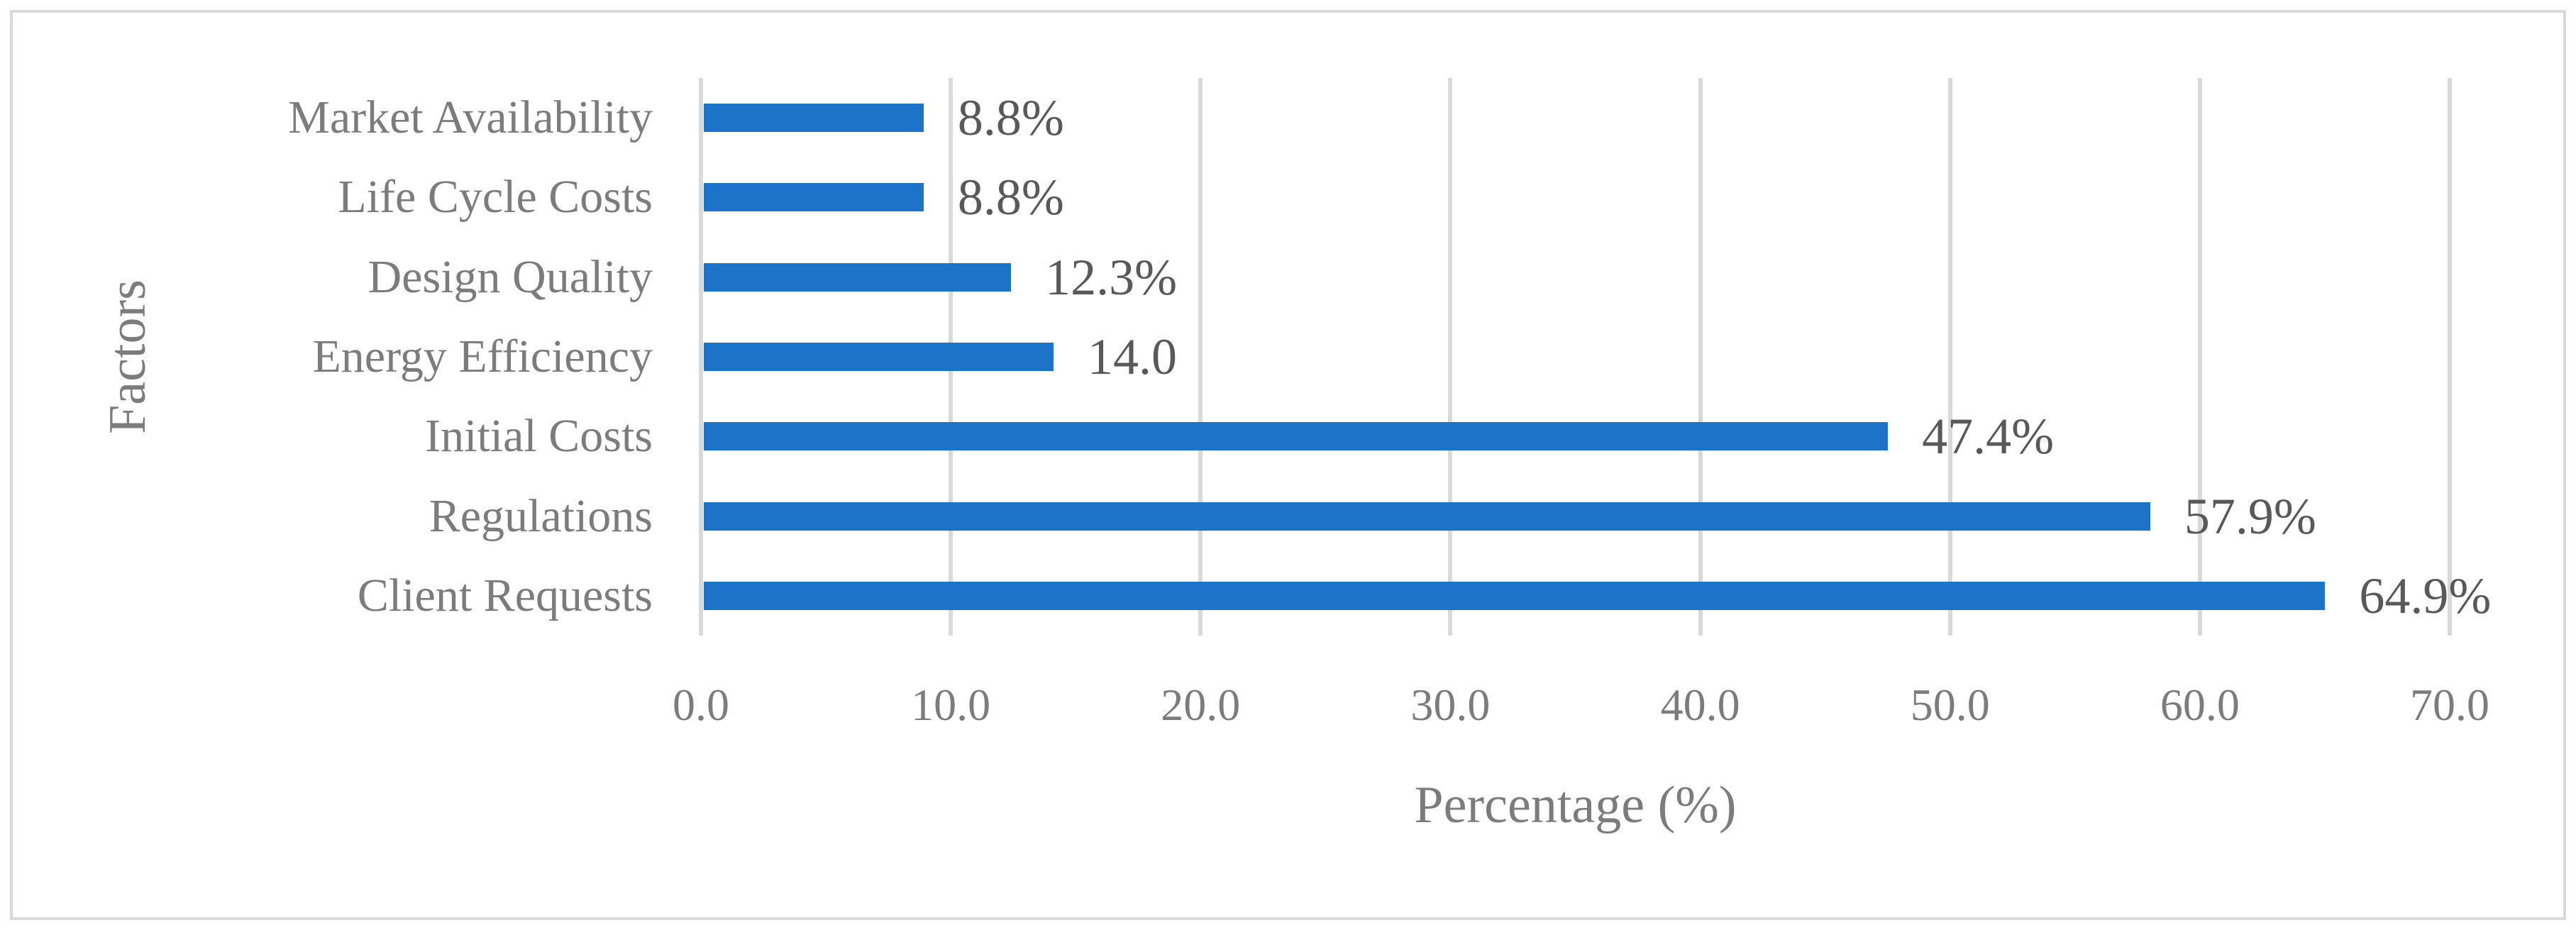 Image resolution: width=2576 pixels, height=930 pixels. I want to click on bar-data-label: 12.3%, so click(1111, 277).